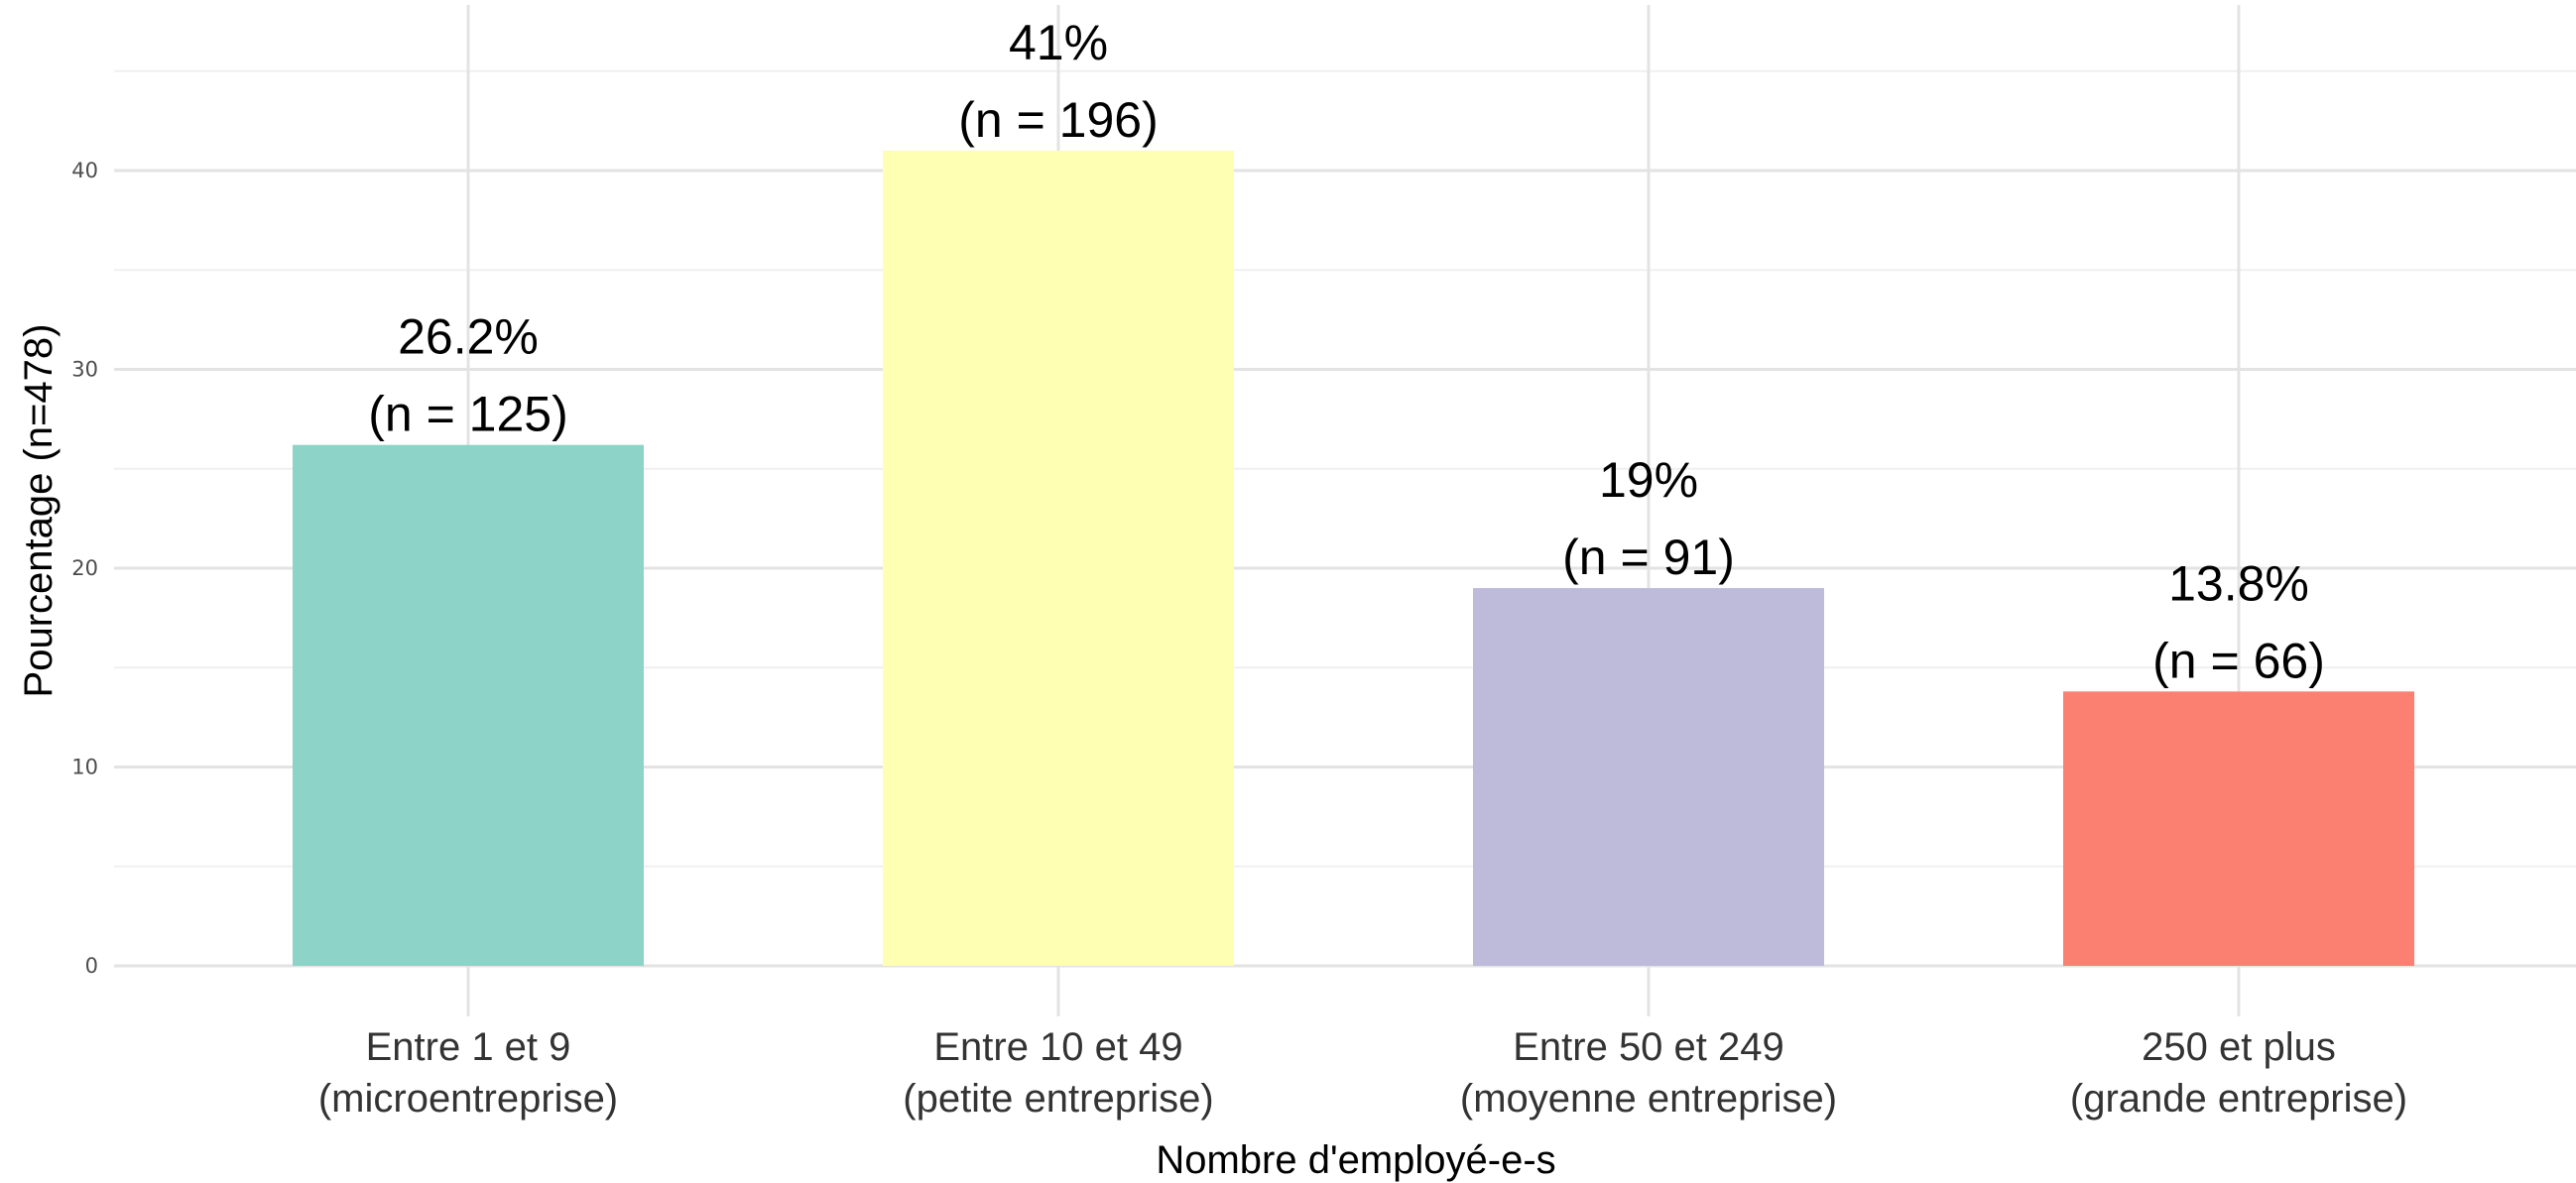  Describe the element at coordinates (39, 511) in the screenshot. I see `y-axis-title: Pourcentage (n=478)` at that location.